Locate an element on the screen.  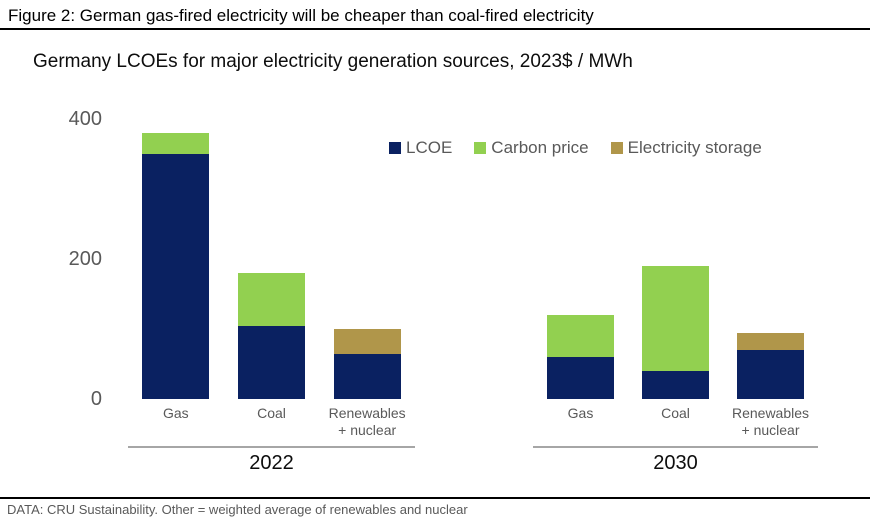
bar-segment-2030-gas-lcoe is located at coordinates (580, 378).